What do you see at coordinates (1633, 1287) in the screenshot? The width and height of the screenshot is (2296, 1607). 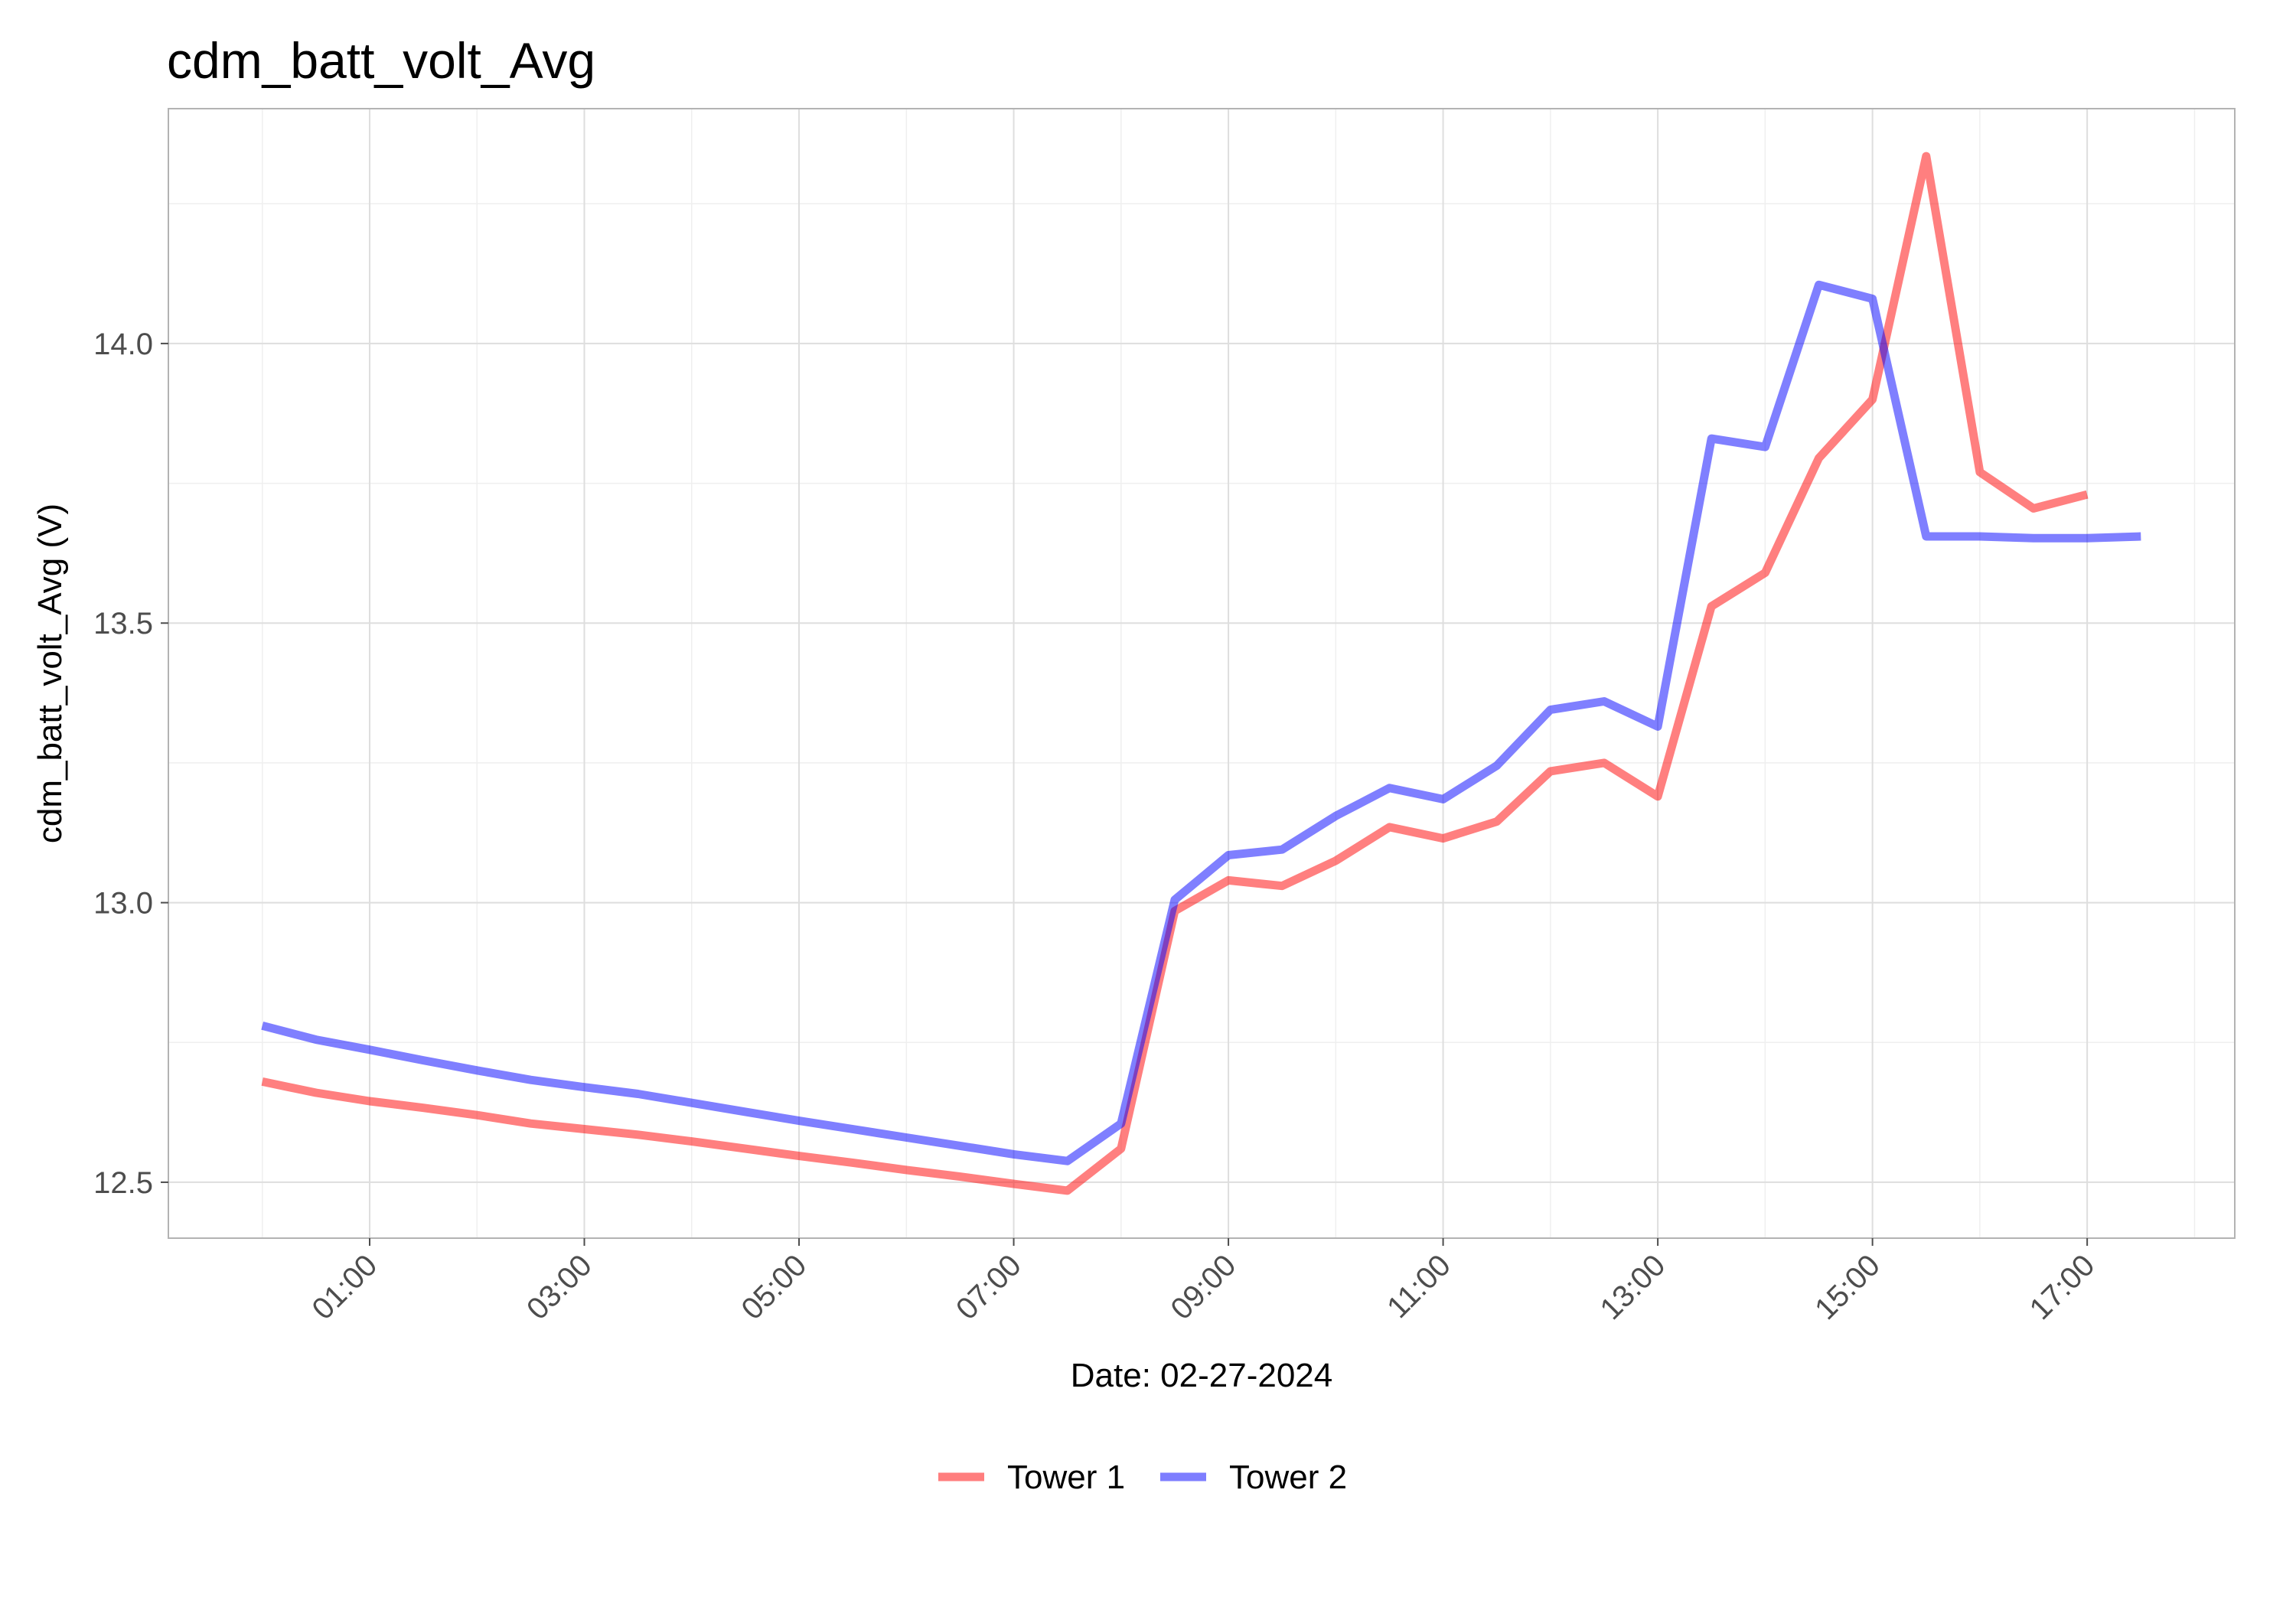 I see `x-tick-label: 13:00` at bounding box center [1633, 1287].